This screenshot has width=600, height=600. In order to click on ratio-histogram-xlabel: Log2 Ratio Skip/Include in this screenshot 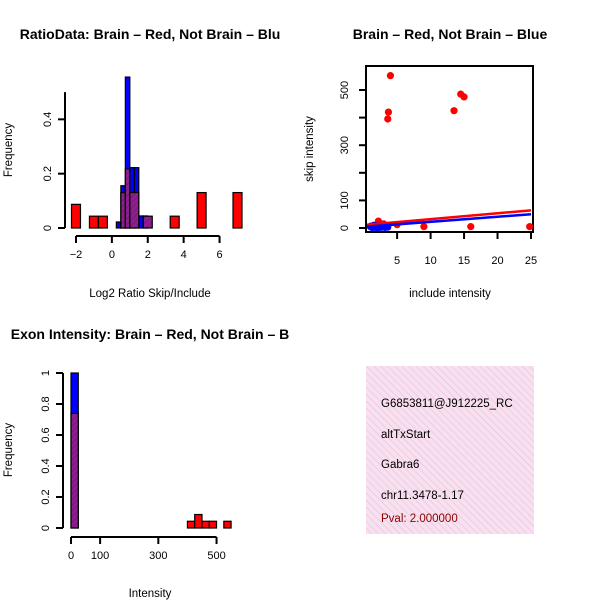, I will do `click(149, 294)`.